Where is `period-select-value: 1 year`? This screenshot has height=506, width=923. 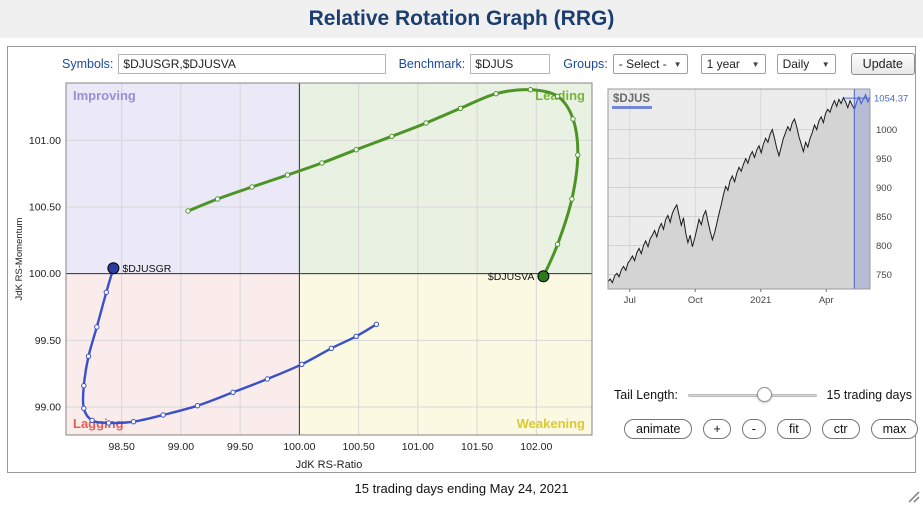
period-select-value: 1 year is located at coordinates (723, 64).